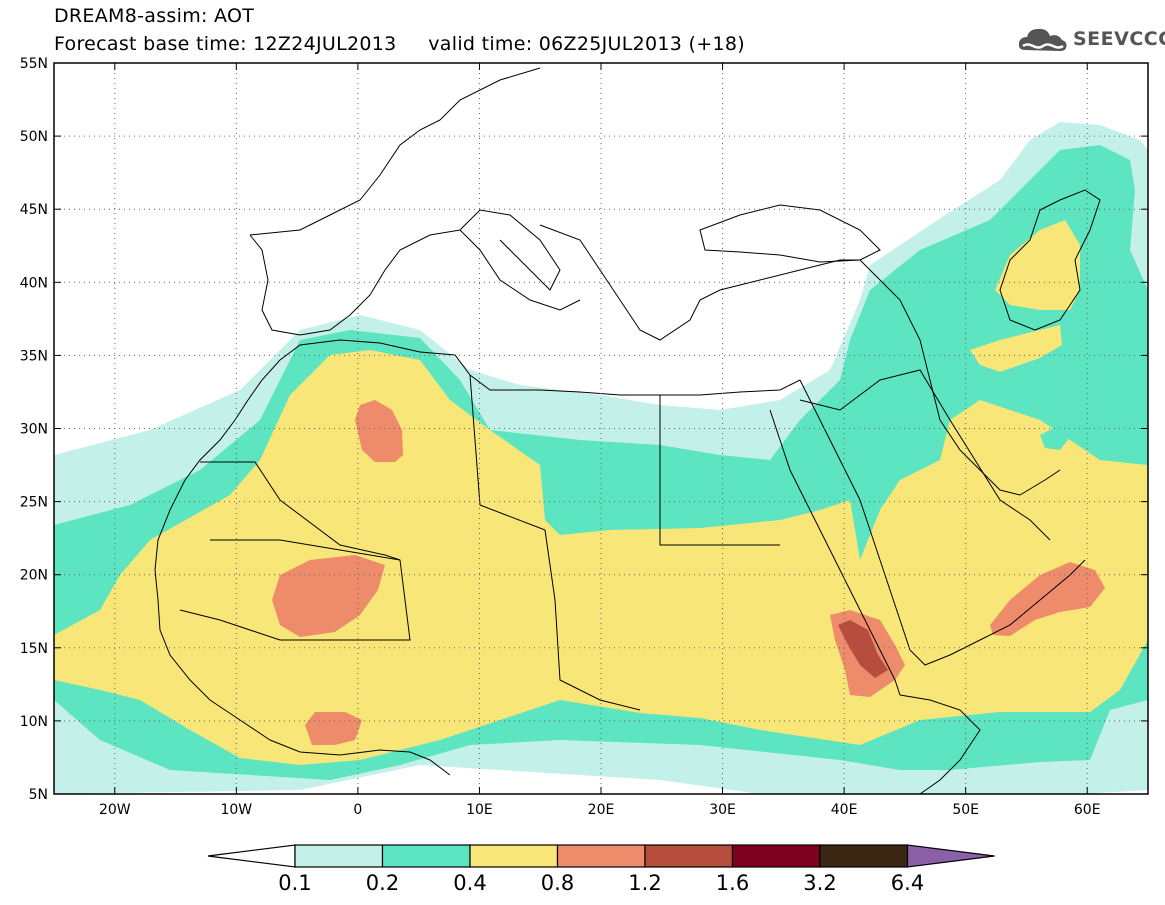 This screenshot has width=1165, height=905. What do you see at coordinates (1037, 265) in the screenshot?
I see `aot-zone-0.4-caspian` at bounding box center [1037, 265].